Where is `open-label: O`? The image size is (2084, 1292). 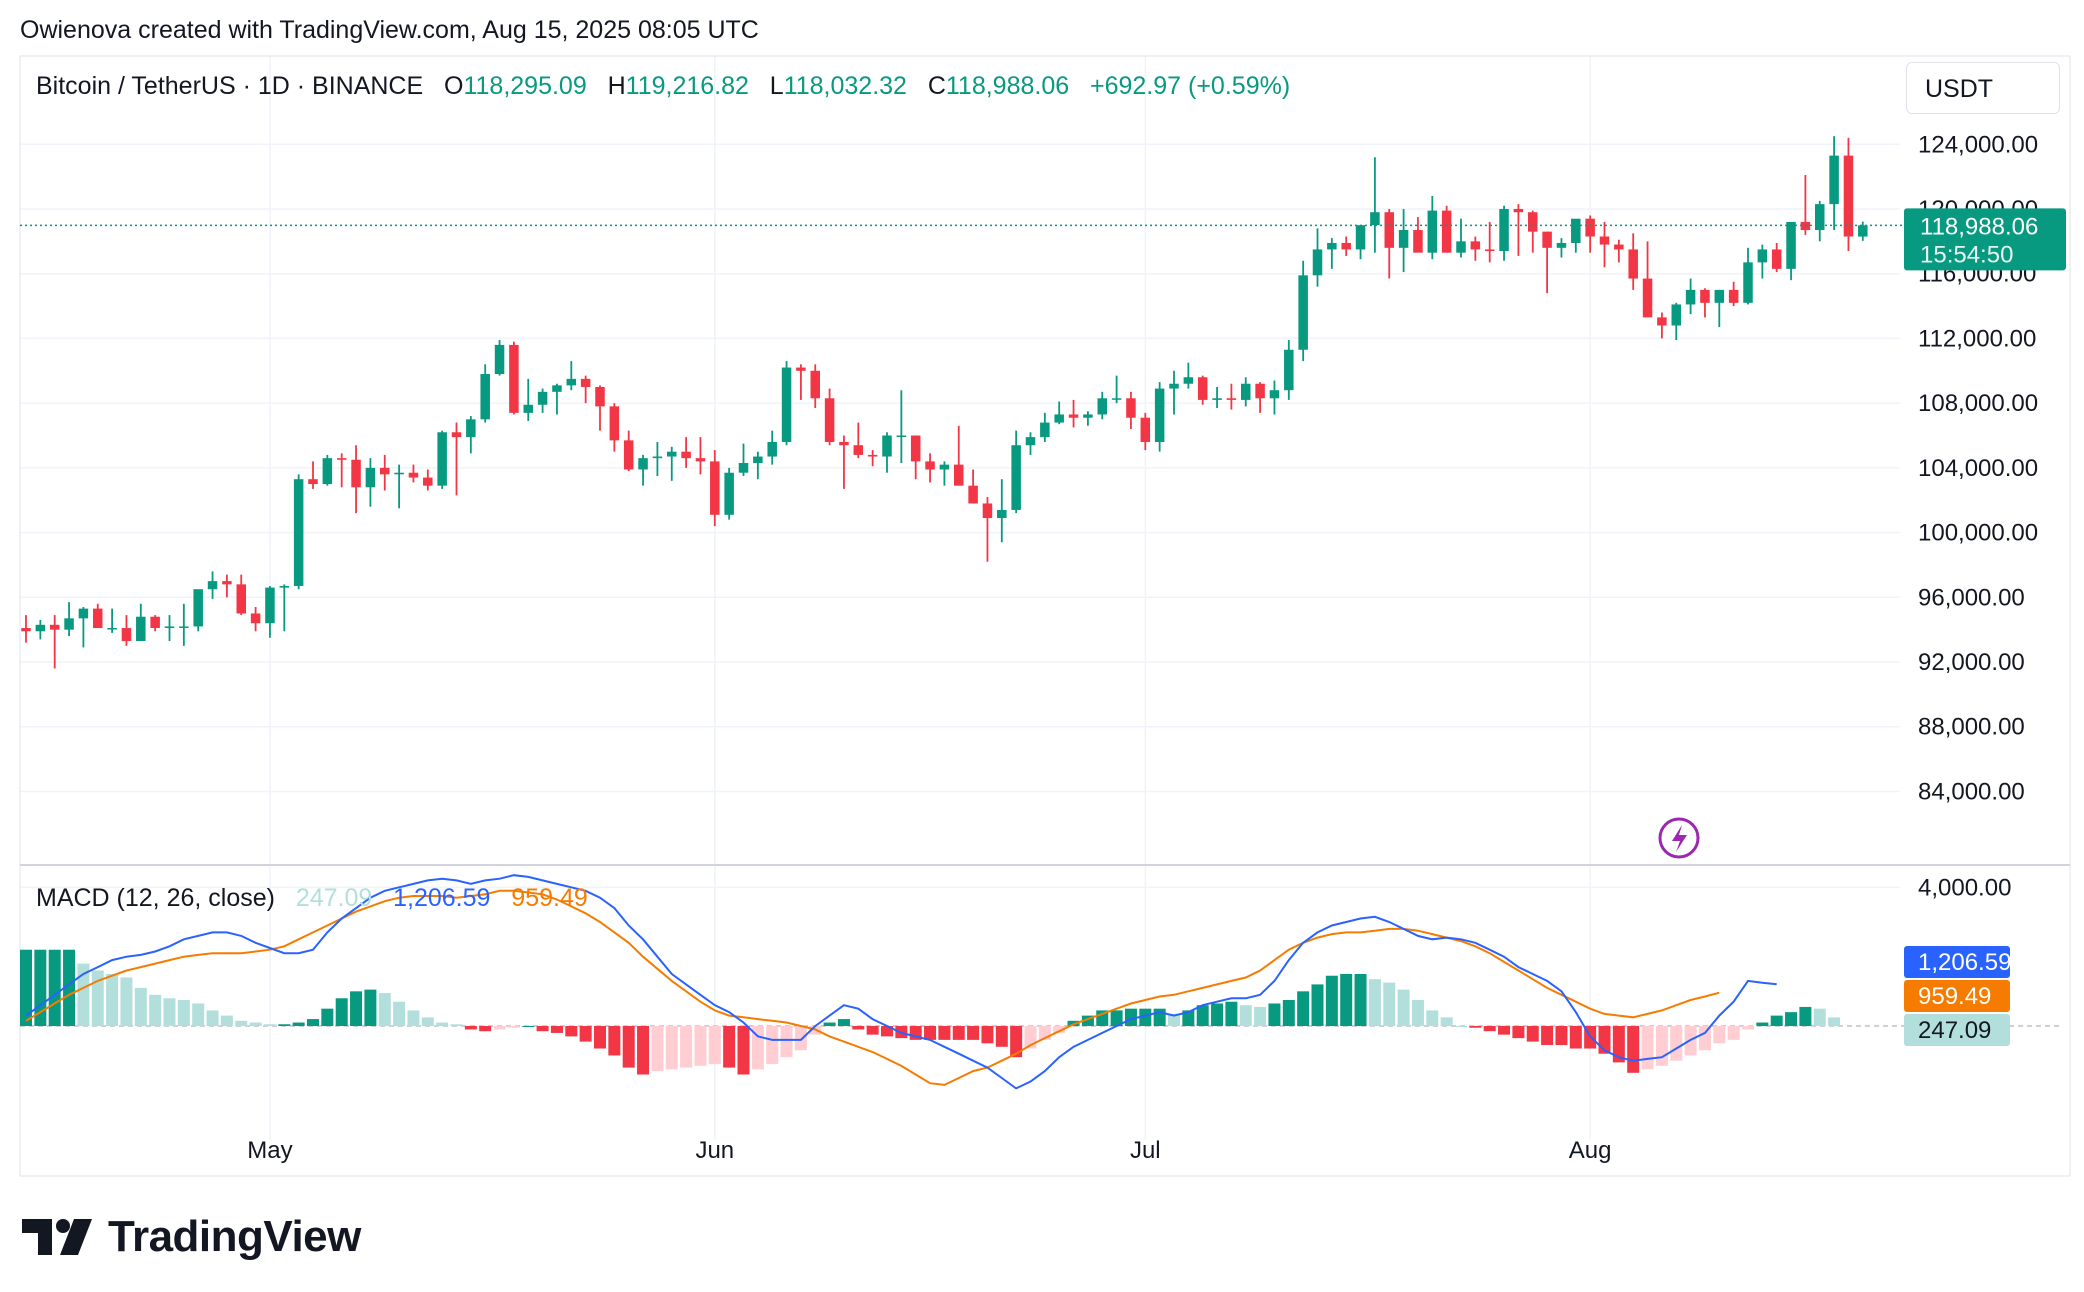 open-label: O is located at coordinates (454, 86).